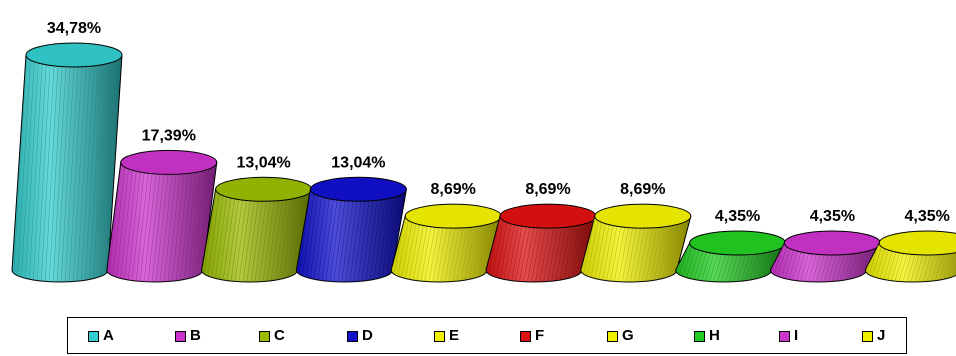 This screenshot has height=356, width=956. What do you see at coordinates (642, 189) in the screenshot?
I see `data-label-g: 8,69%` at bounding box center [642, 189].